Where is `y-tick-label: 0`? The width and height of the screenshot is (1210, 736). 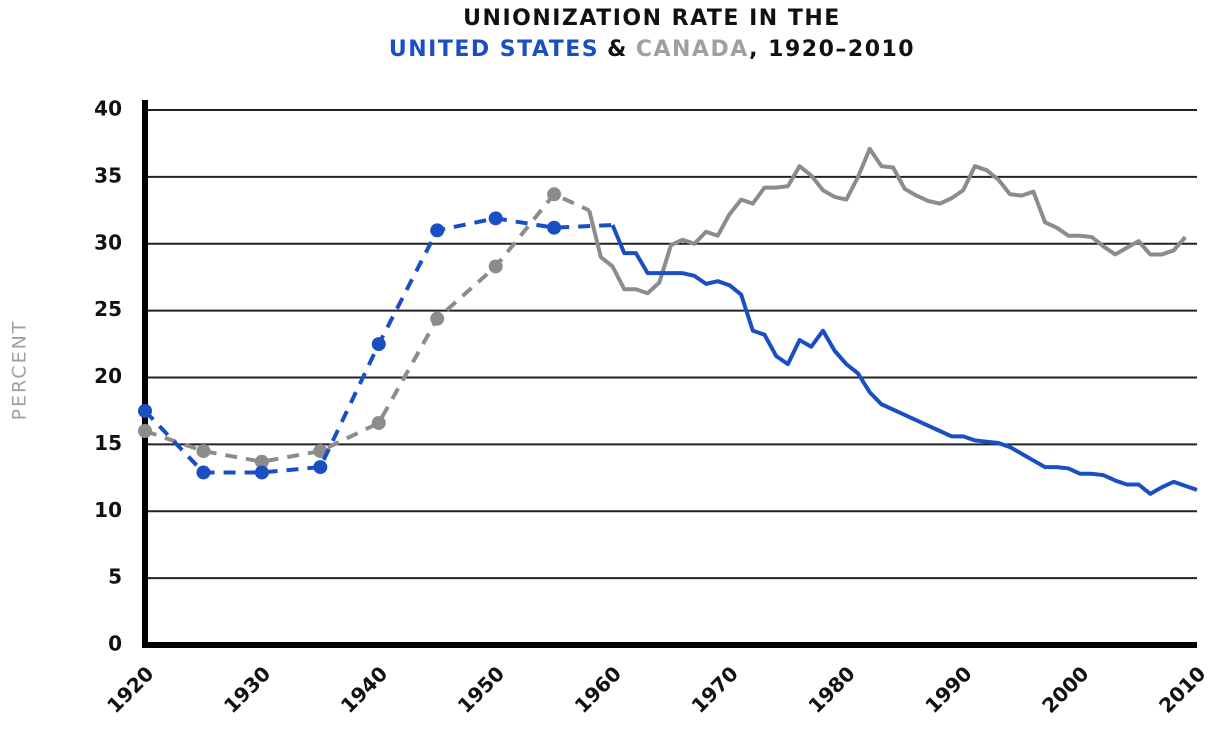
y-tick-label: 0 is located at coordinates (115, 644).